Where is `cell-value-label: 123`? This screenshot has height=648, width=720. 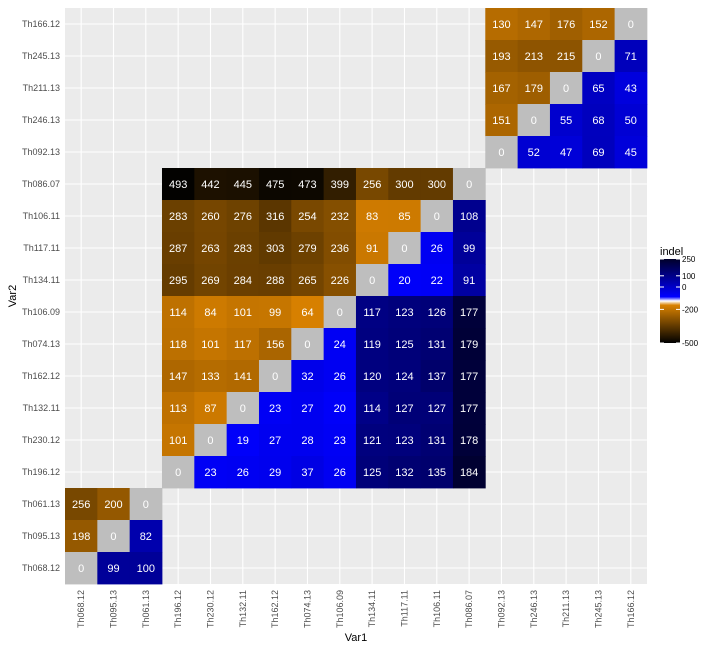 cell-value-label: 123 is located at coordinates (404, 441).